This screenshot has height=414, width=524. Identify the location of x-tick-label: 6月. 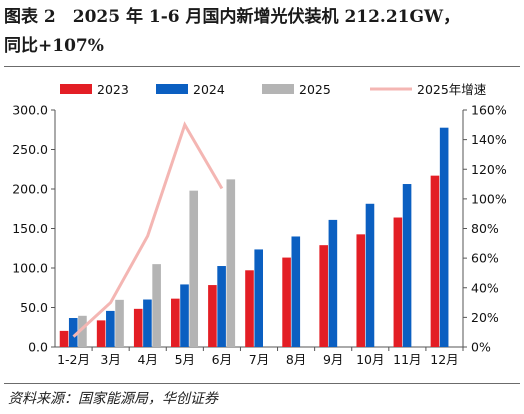
(222, 359).